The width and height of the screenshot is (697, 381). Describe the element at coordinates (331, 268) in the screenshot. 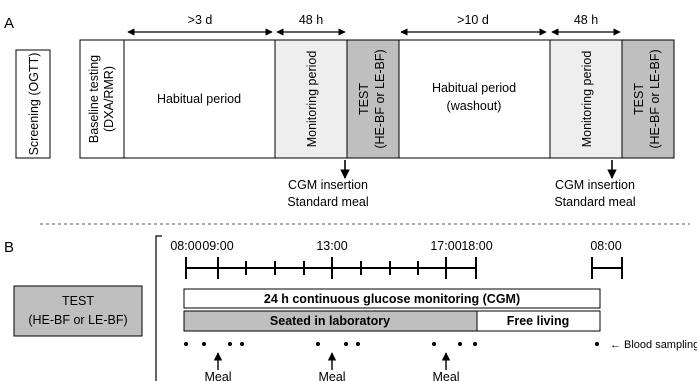

I see `timeline-ticks` at that location.